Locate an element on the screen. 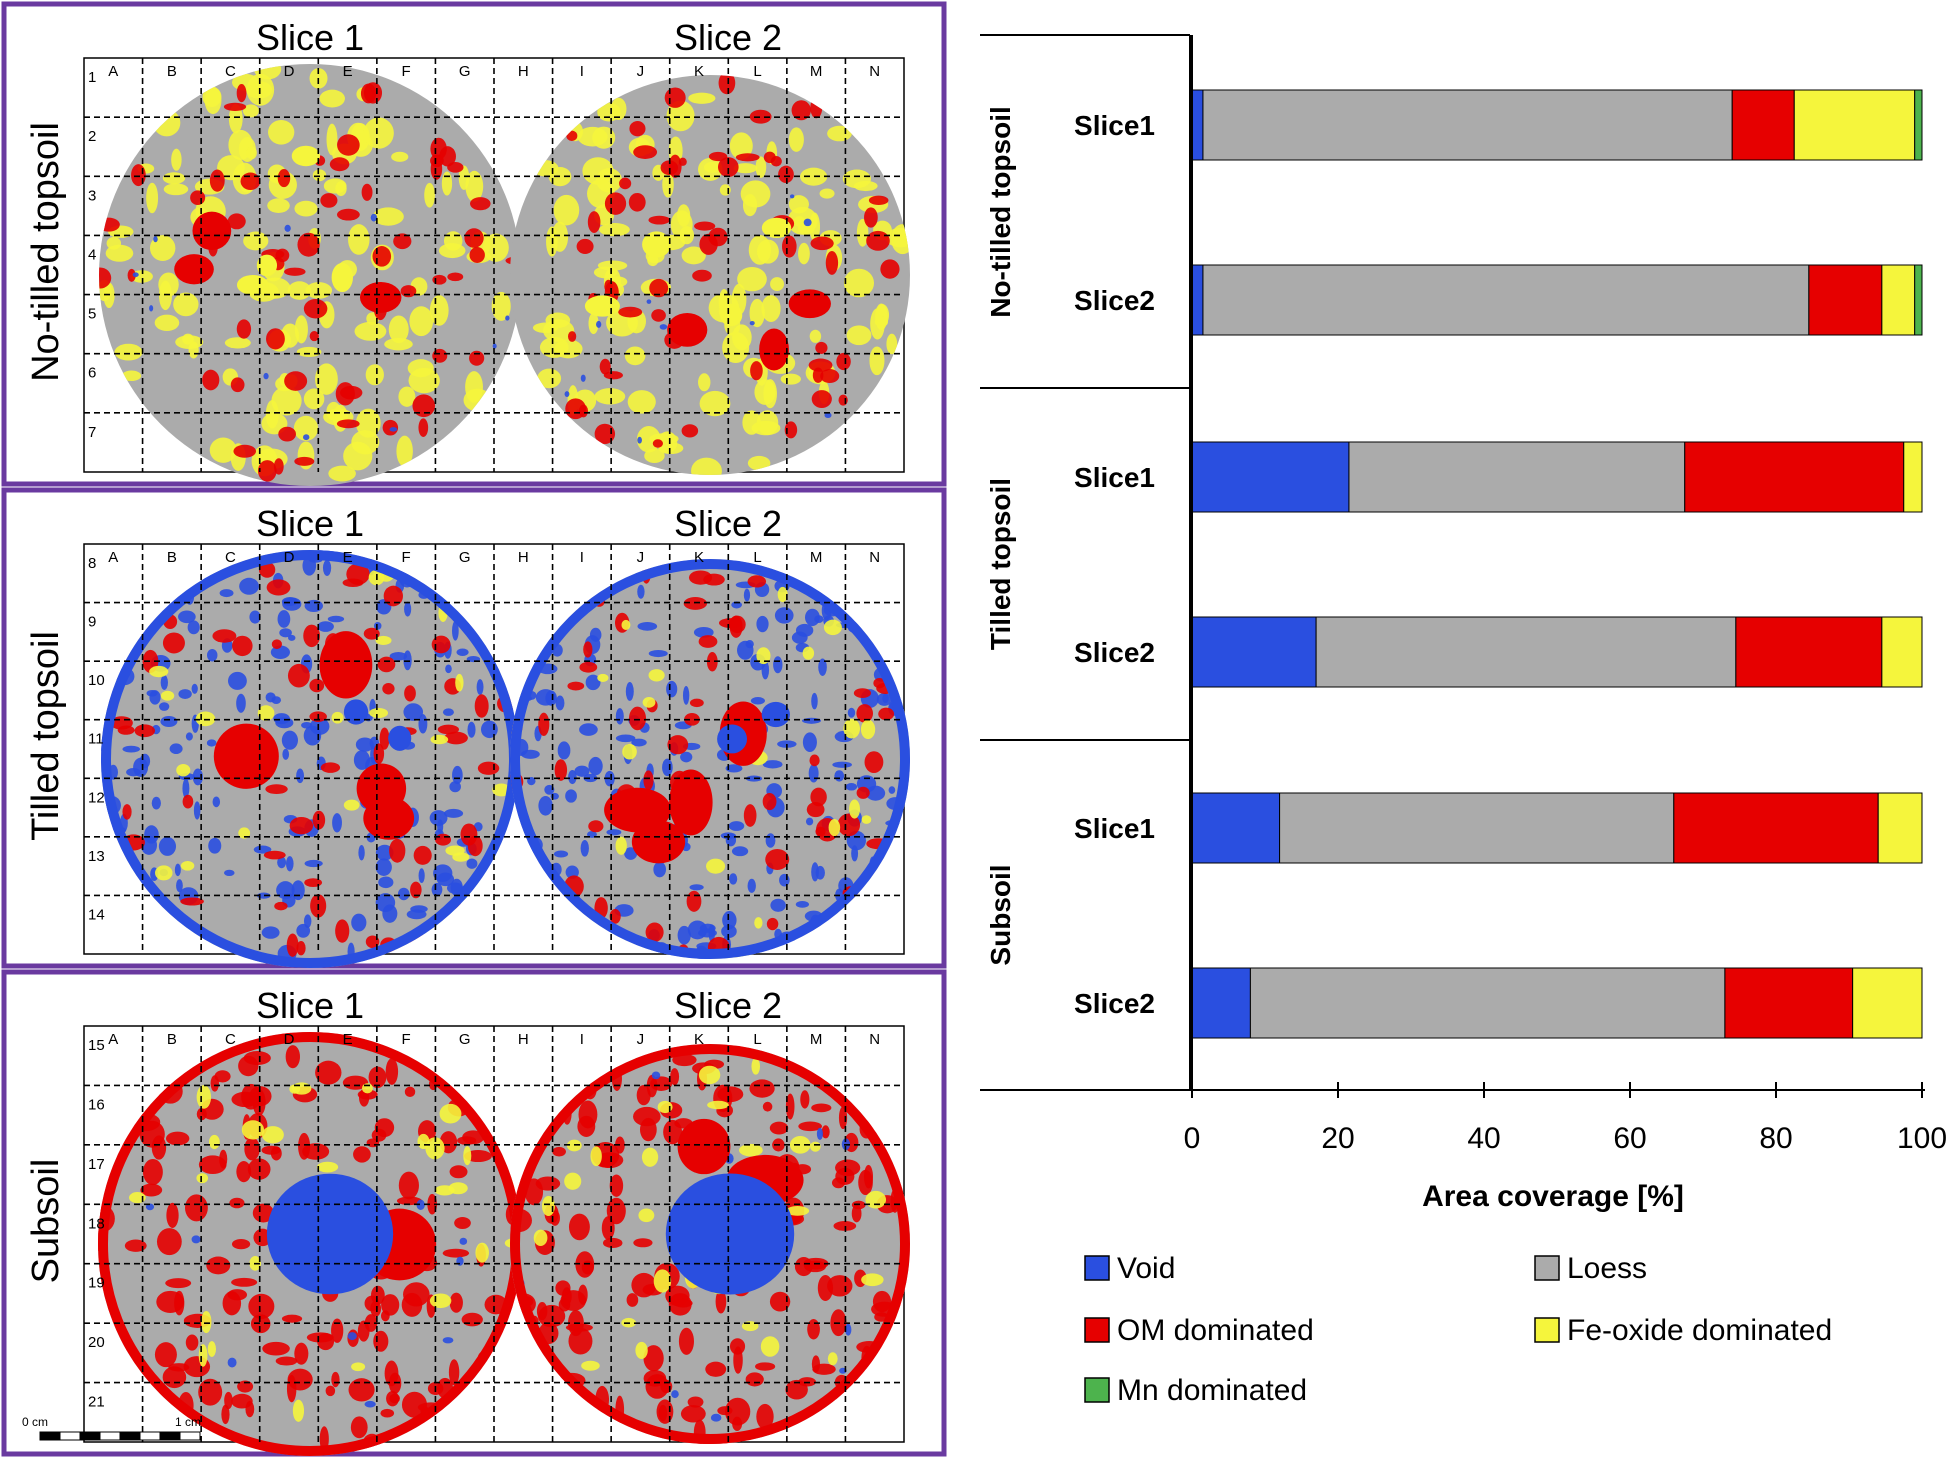  row-number: 9 is located at coordinates (92, 622).